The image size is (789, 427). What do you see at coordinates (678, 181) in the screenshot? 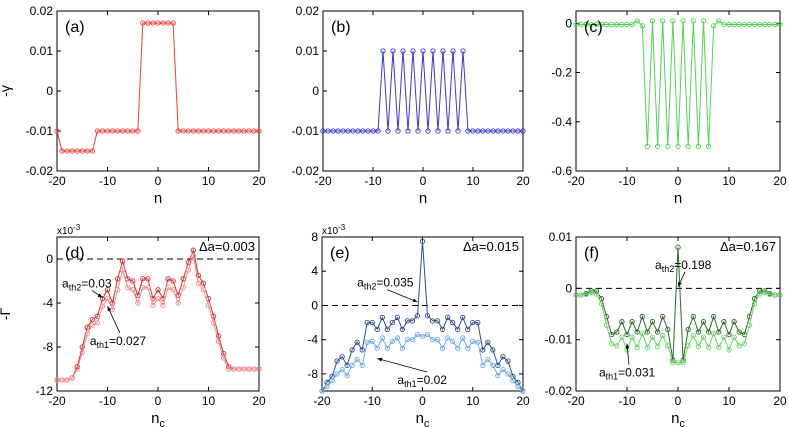
I see `x-tick-label: 0` at bounding box center [678, 181].